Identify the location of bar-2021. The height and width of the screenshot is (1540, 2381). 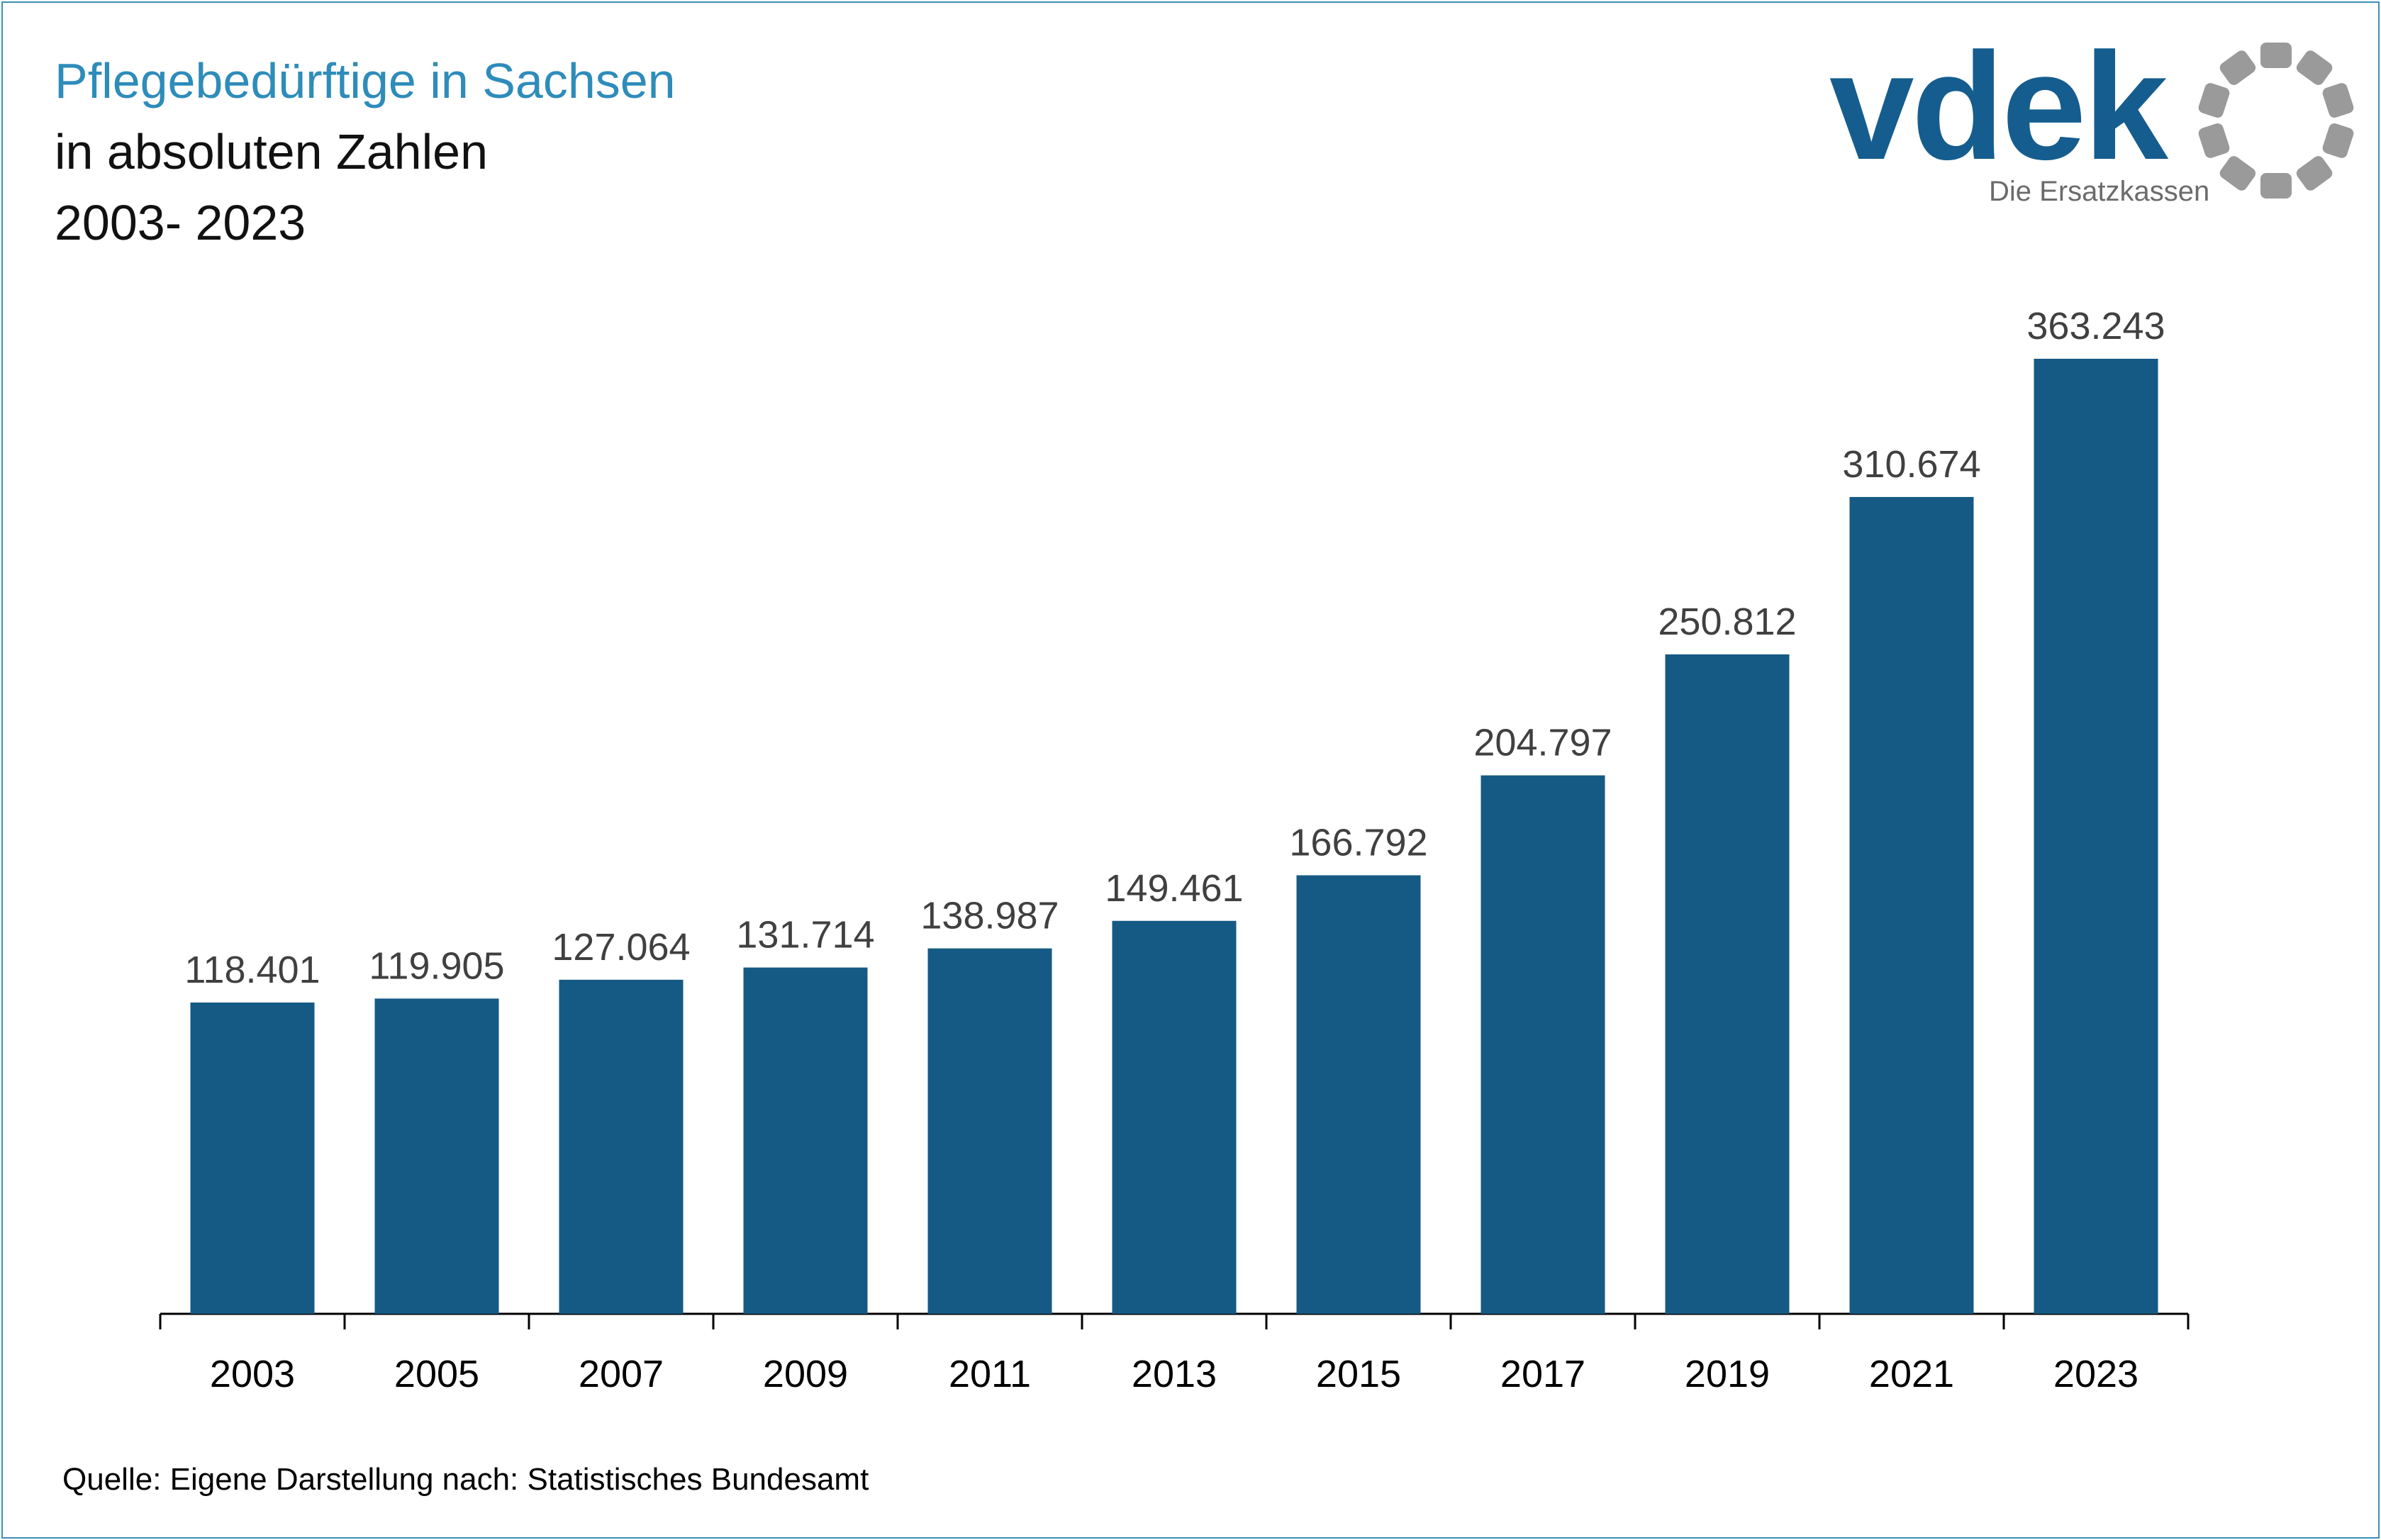
(1911, 905).